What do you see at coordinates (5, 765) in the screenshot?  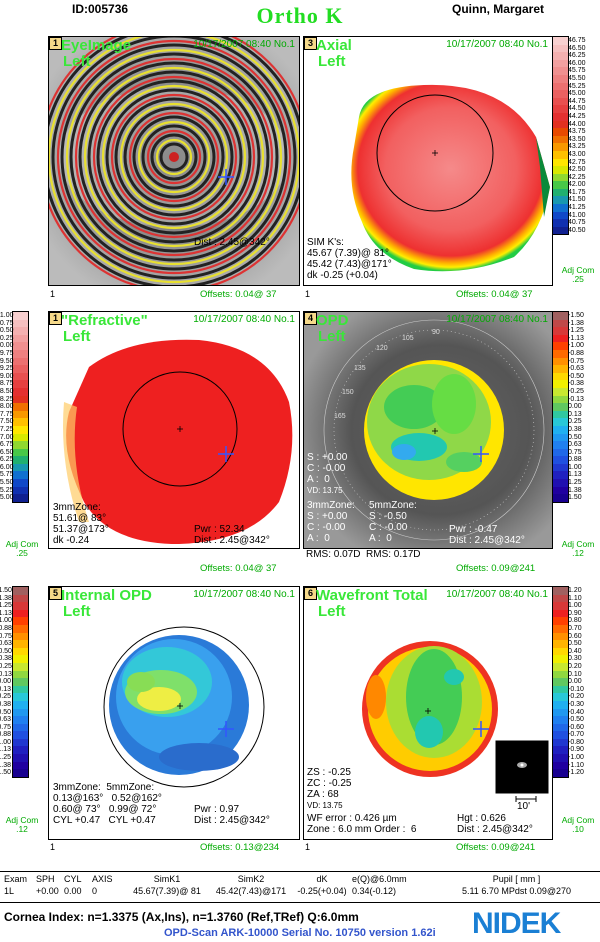 I see `scale-label: 1.38` at bounding box center [5, 765].